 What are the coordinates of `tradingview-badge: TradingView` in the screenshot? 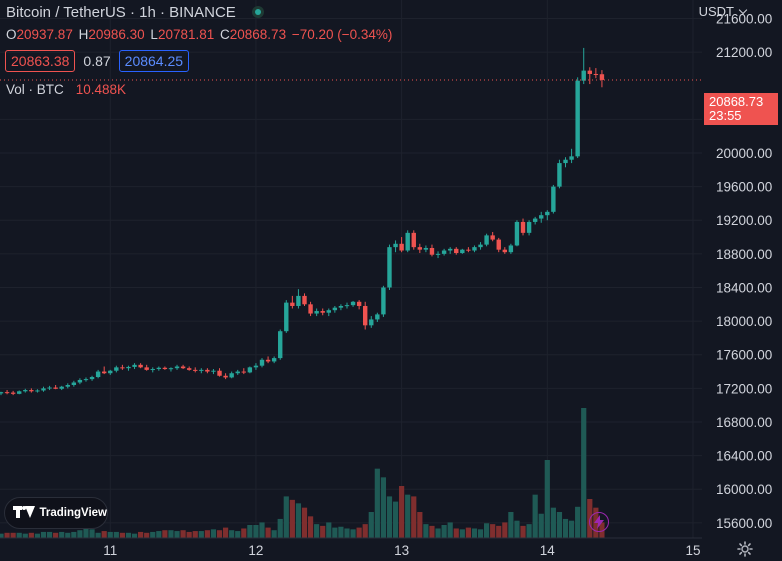 It's located at (56, 513).